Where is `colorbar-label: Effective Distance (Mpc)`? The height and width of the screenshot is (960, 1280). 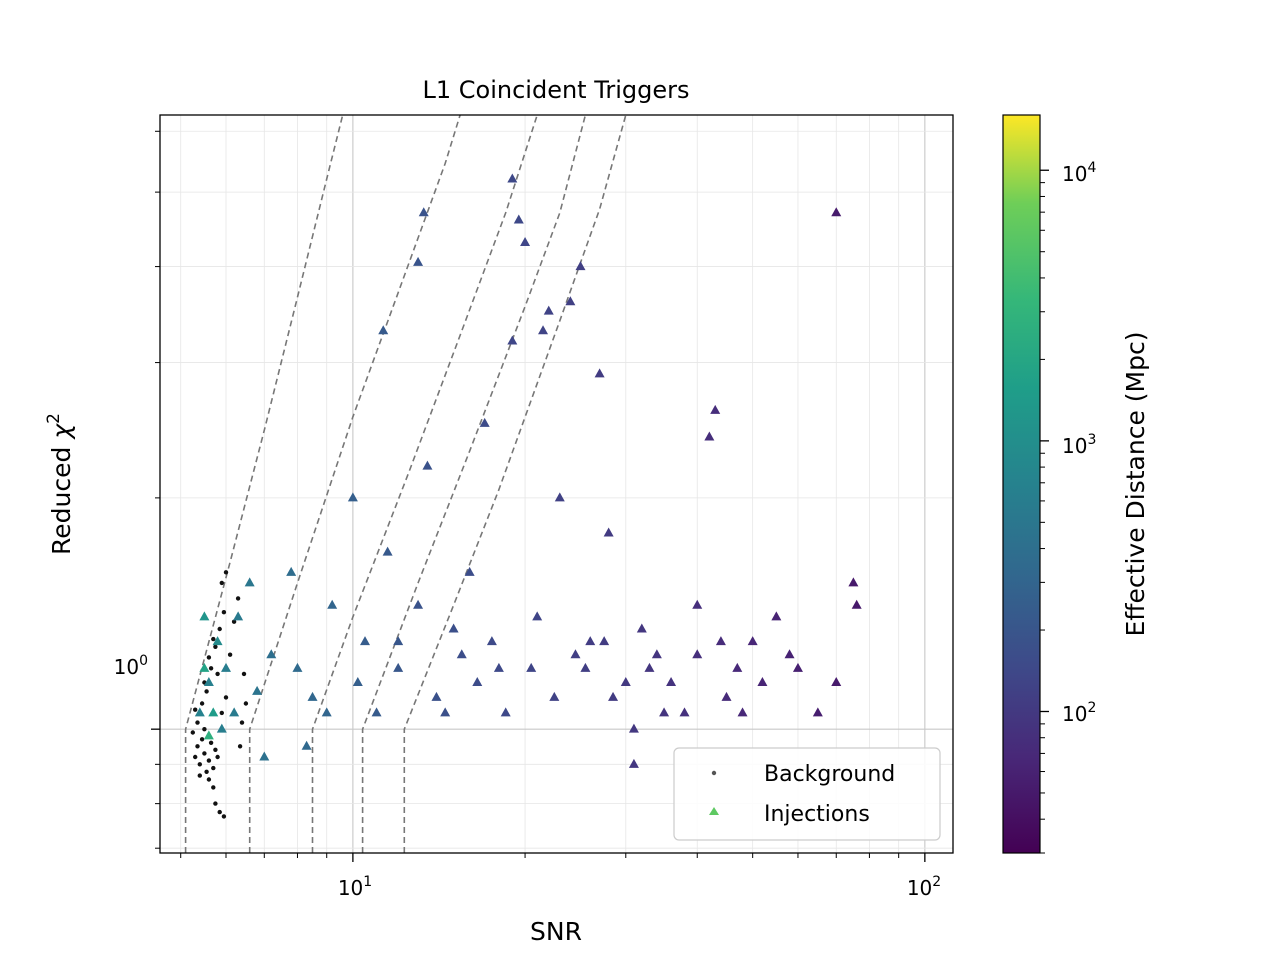 colorbar-label: Effective Distance (Mpc) is located at coordinates (1135, 484).